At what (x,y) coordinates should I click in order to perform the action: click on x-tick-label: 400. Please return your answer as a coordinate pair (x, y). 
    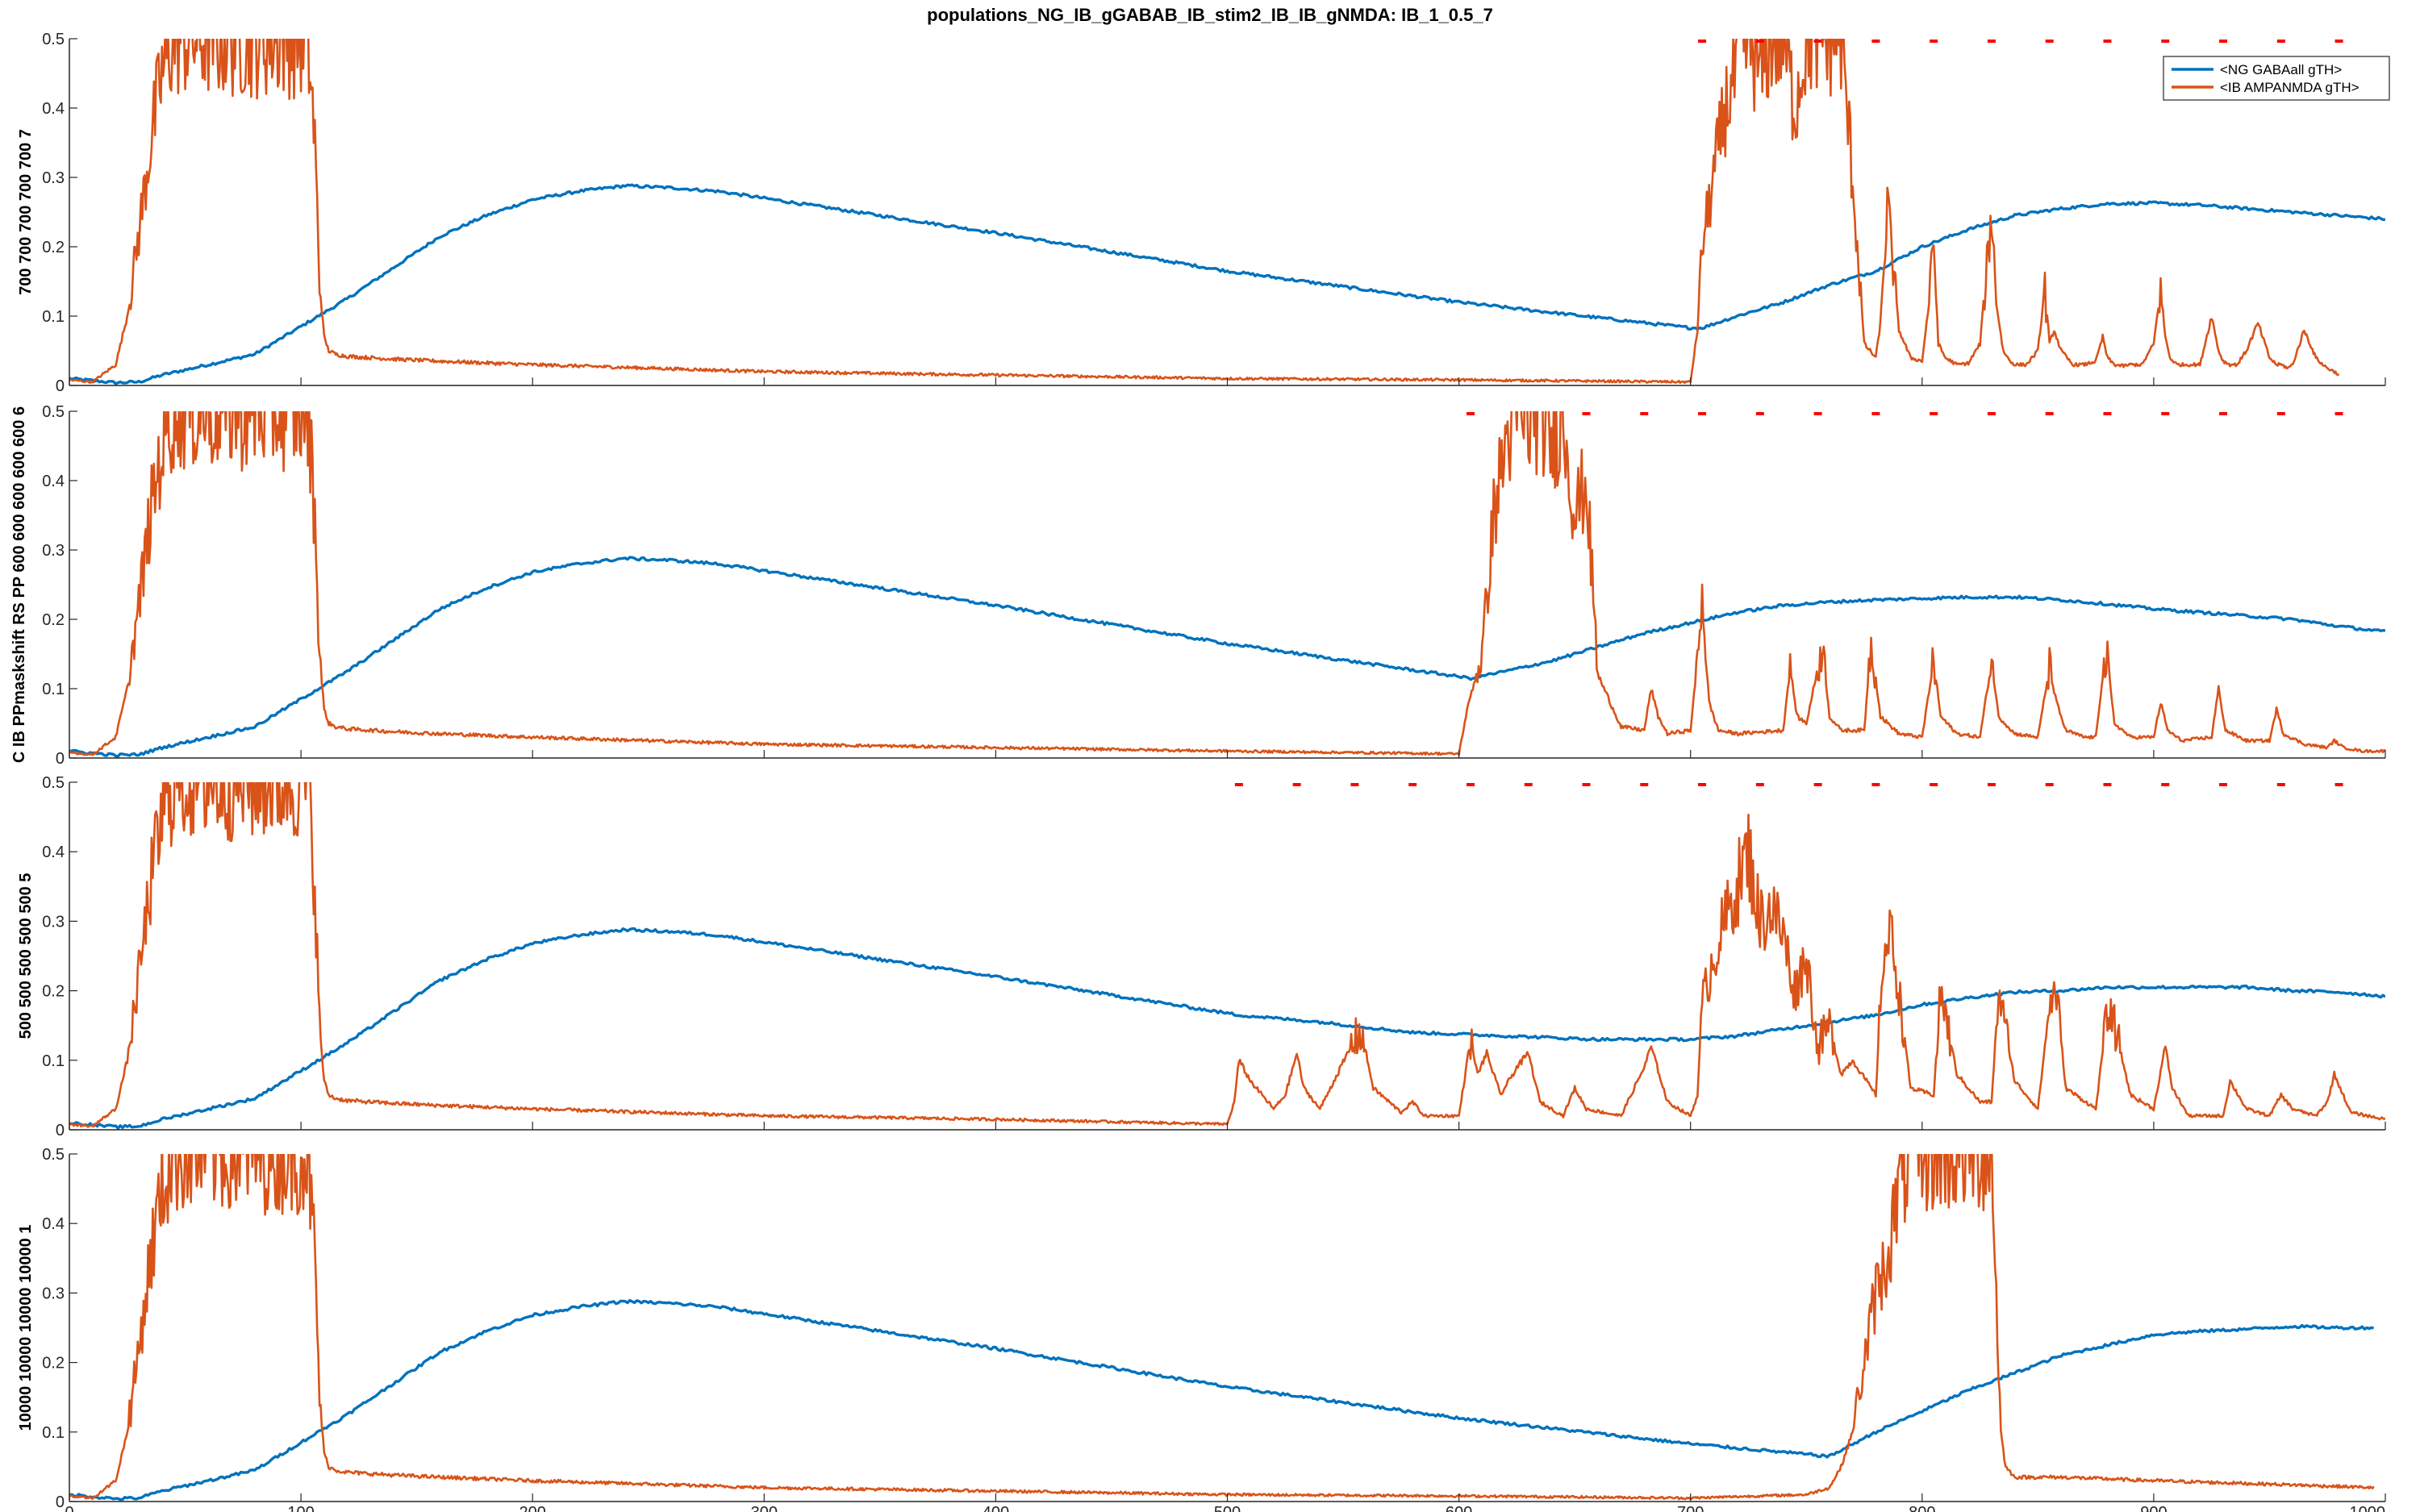
    Looking at the image, I should click on (996, 1508).